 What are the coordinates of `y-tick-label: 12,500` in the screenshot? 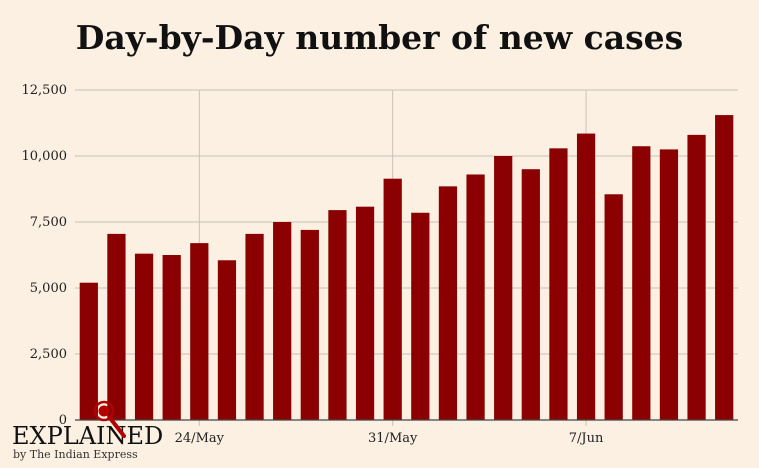 It's located at (45, 90).